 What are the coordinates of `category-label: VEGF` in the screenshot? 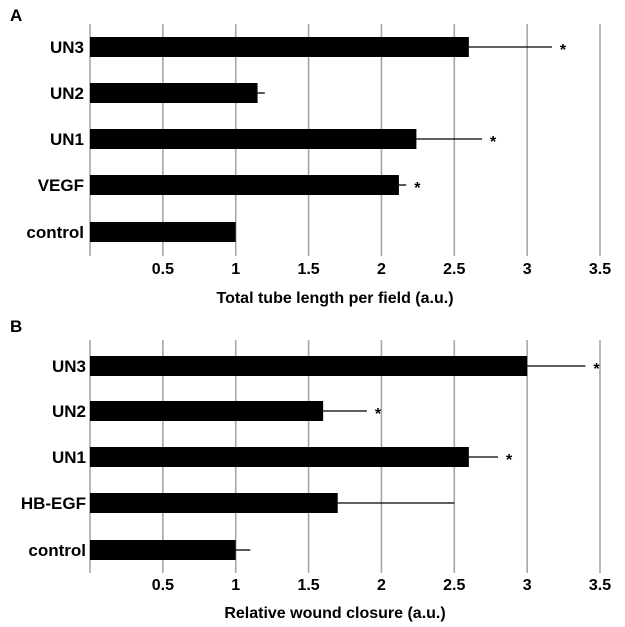 It's located at (61, 185).